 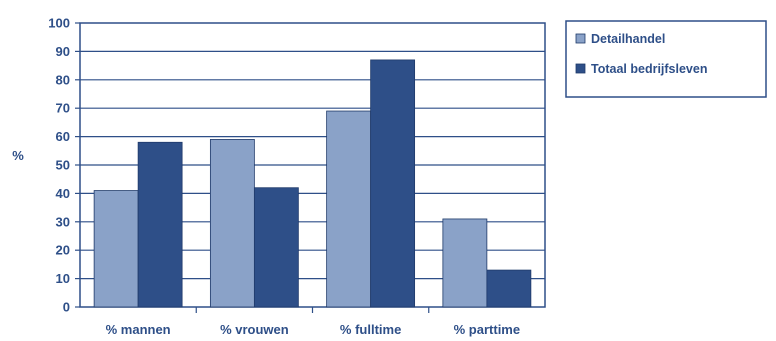 I want to click on x-tick-label: % parttime, so click(x=487, y=329).